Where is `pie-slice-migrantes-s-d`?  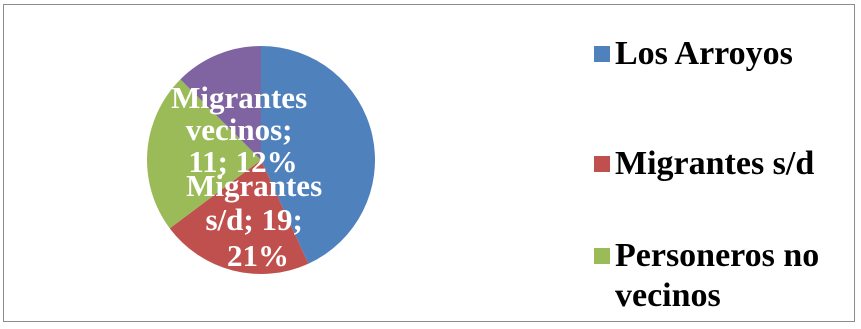 pie-slice-migrantes-s-d is located at coordinates (239, 217).